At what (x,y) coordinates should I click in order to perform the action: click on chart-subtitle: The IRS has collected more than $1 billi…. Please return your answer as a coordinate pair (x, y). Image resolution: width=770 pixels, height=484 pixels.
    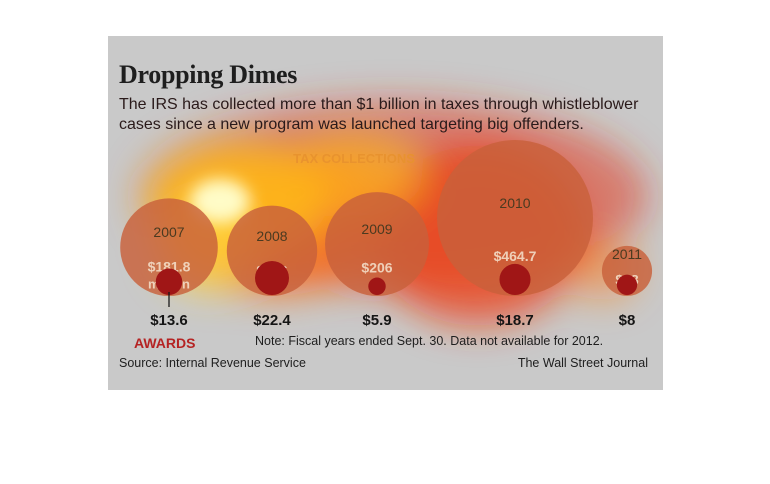
    Looking at the image, I should click on (379, 114).